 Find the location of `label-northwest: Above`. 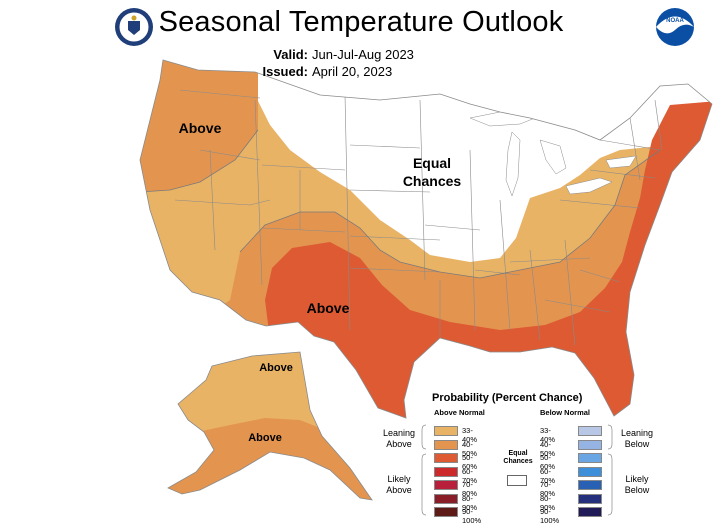

label-northwest: Above is located at coordinates (200, 128).